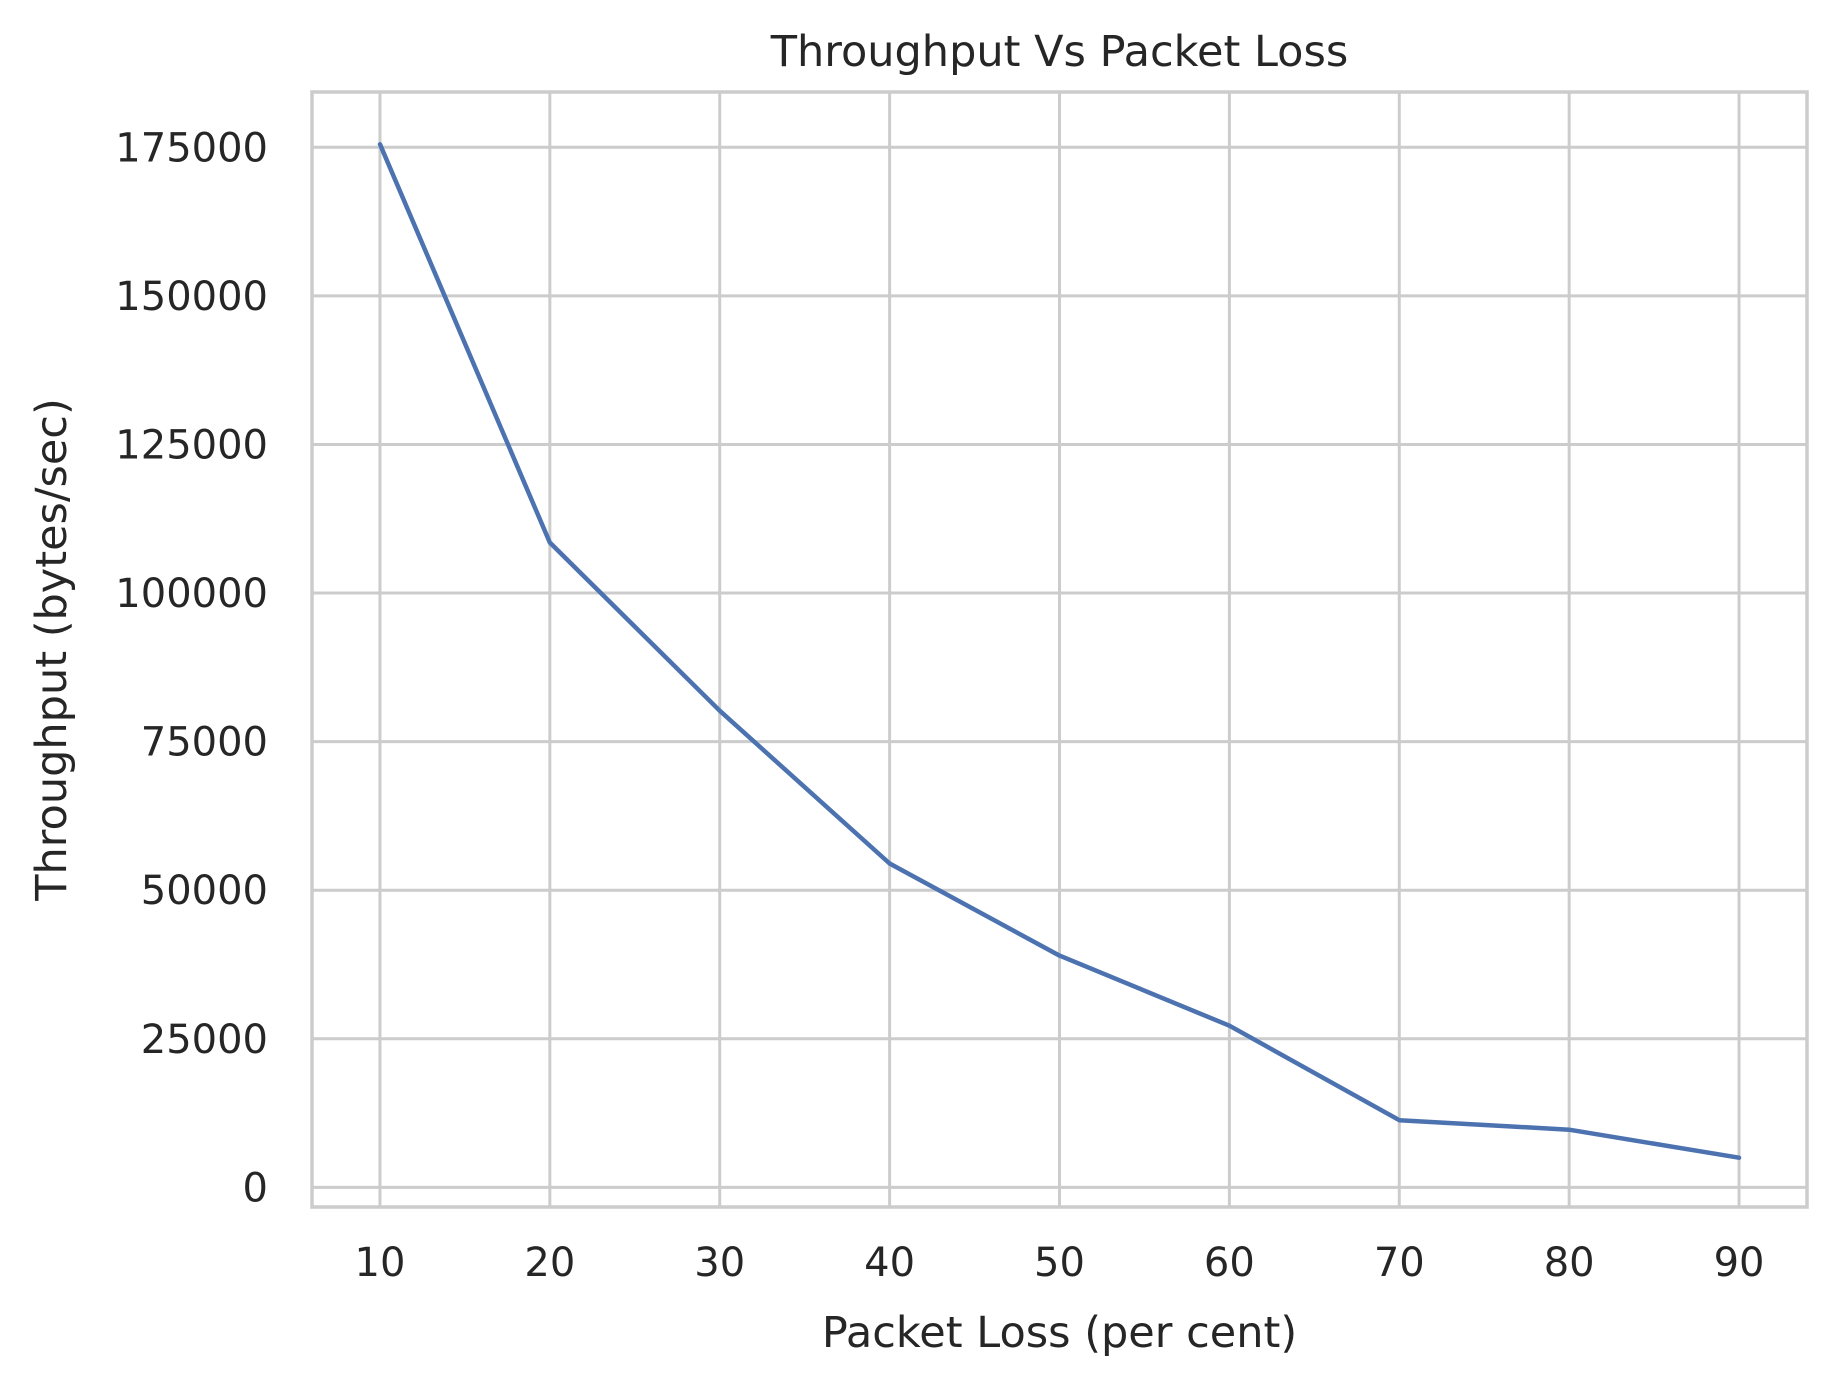 This screenshot has width=1827, height=1381. What do you see at coordinates (191, 148) in the screenshot?
I see `y-tick-label: 175000` at bounding box center [191, 148].